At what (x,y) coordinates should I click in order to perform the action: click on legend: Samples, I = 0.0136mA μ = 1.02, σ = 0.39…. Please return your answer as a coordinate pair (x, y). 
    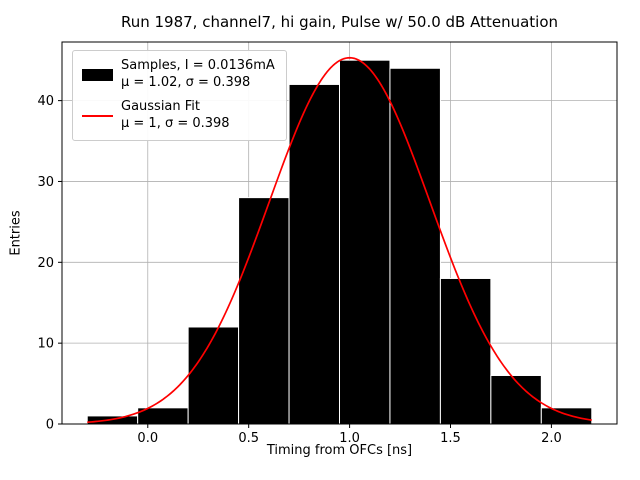
    Looking at the image, I should click on (179, 95).